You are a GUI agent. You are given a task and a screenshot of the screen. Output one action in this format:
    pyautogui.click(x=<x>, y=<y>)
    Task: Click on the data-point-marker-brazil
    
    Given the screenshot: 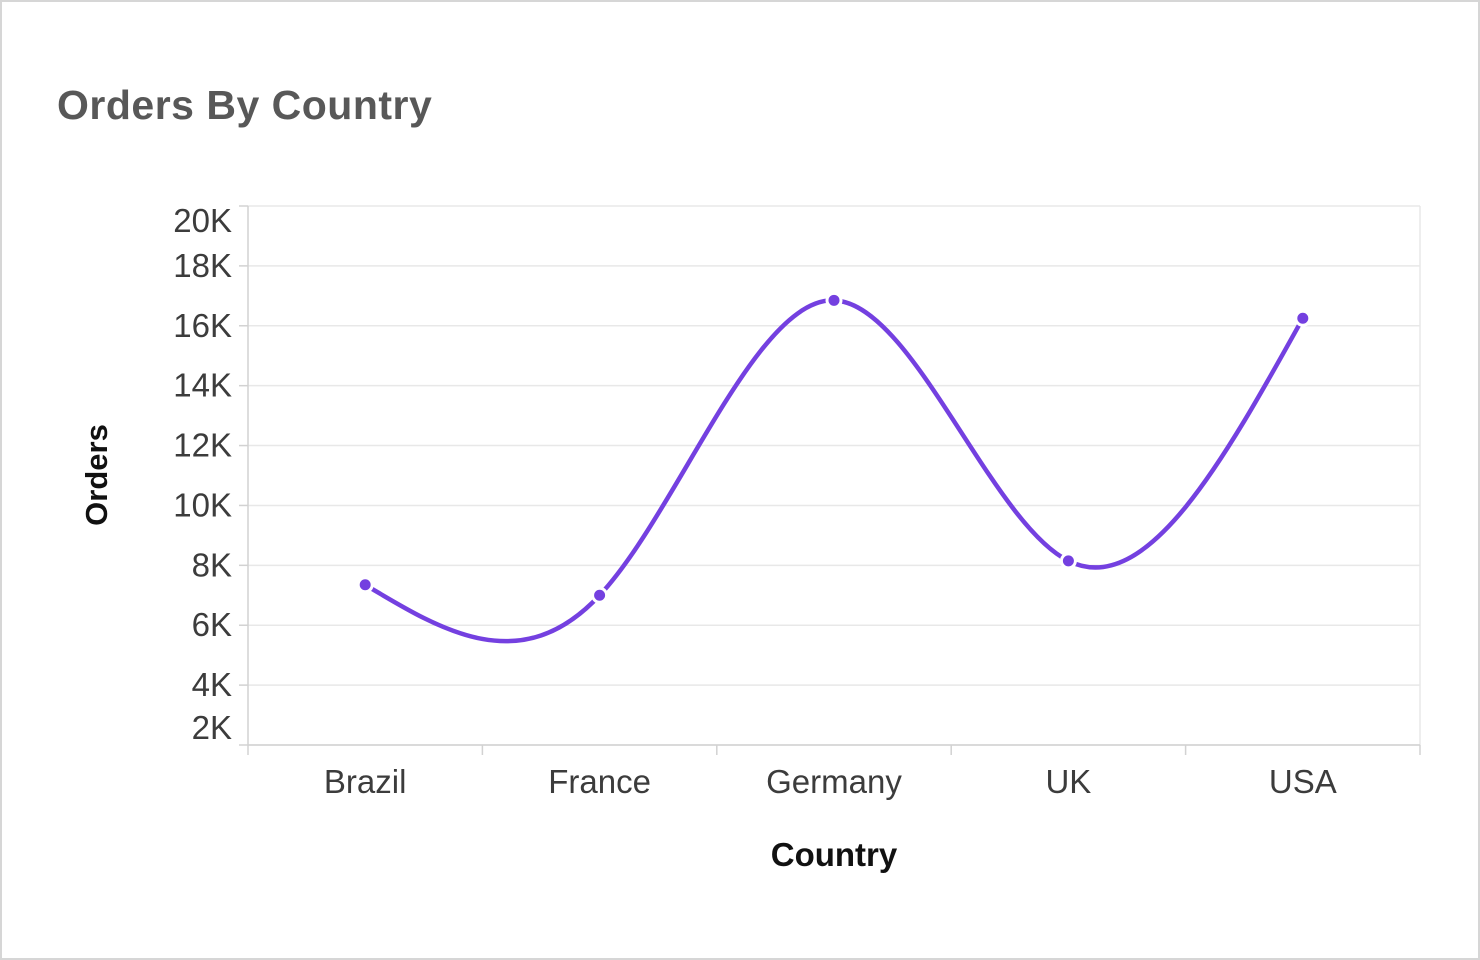 What is the action you would take?
    pyautogui.click(x=365, y=585)
    